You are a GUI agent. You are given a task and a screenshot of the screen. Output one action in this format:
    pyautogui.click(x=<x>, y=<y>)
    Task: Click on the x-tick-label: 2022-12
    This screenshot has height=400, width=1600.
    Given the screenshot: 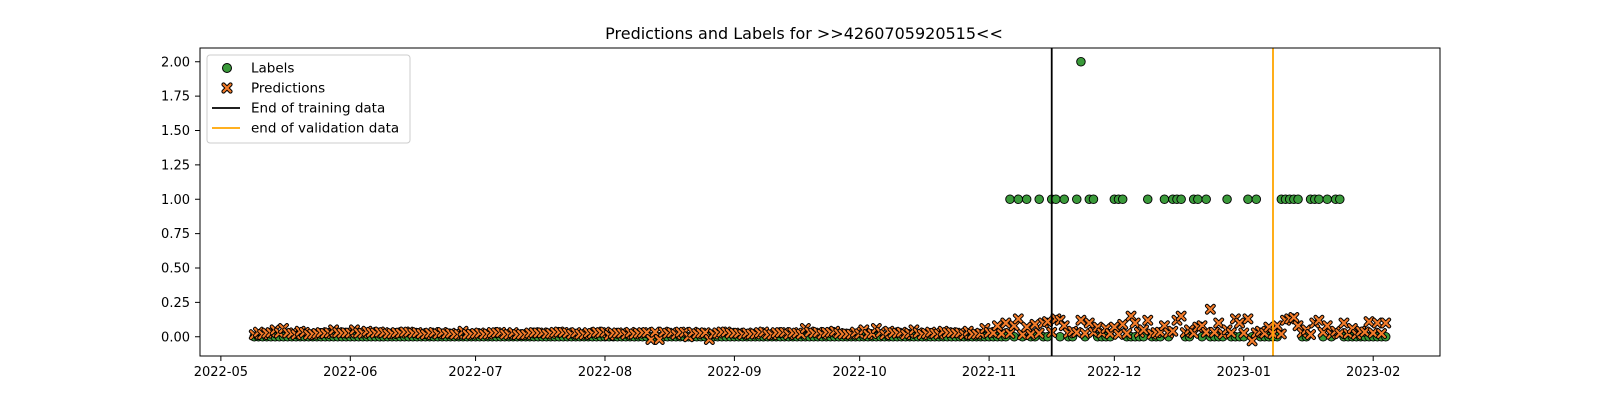 What is the action you would take?
    pyautogui.click(x=1114, y=372)
    